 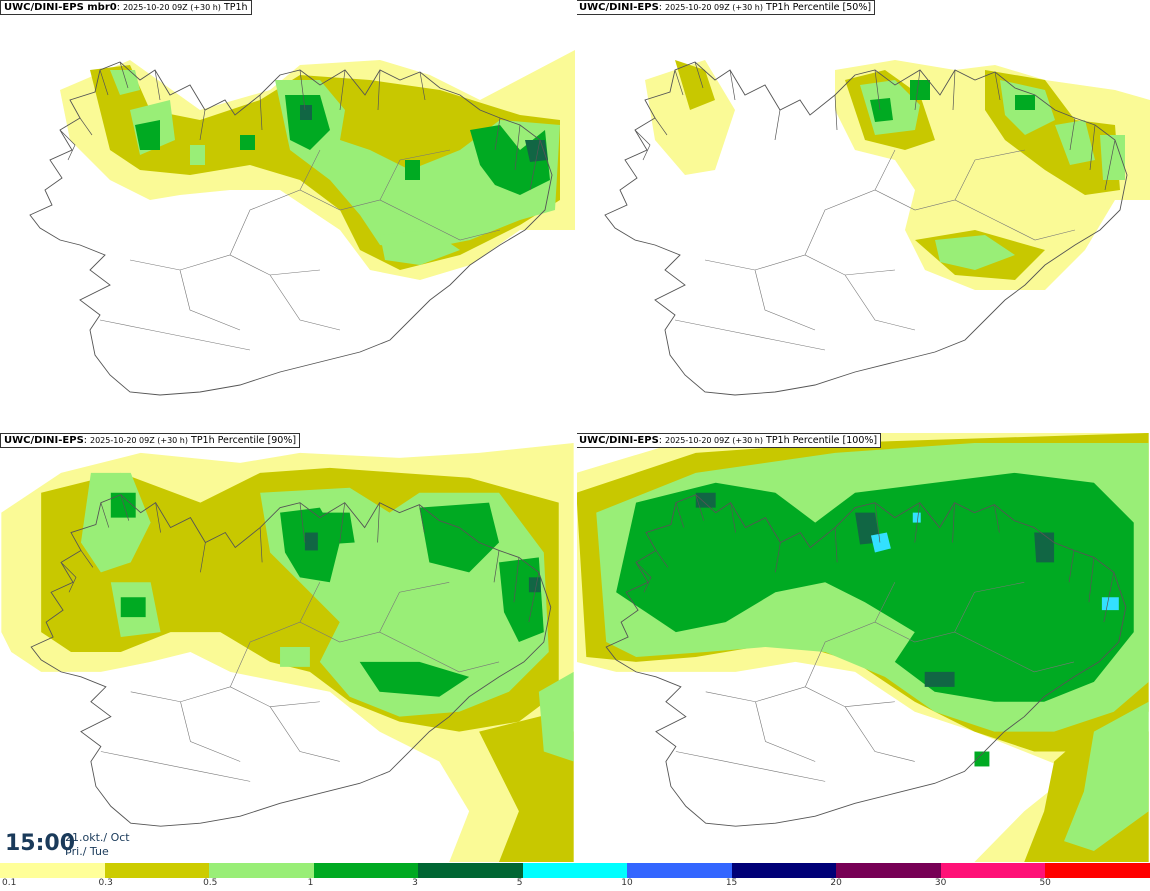 What do you see at coordinates (415, 883) in the screenshot?
I see `colorbar-tick-label: 3` at bounding box center [415, 883].